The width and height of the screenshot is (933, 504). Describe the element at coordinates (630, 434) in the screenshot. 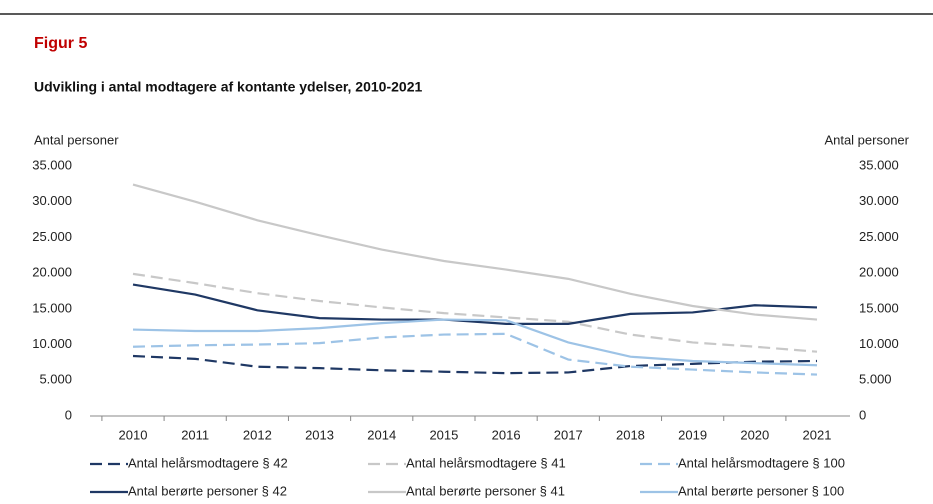

I see `x-tick-label: 2018` at that location.